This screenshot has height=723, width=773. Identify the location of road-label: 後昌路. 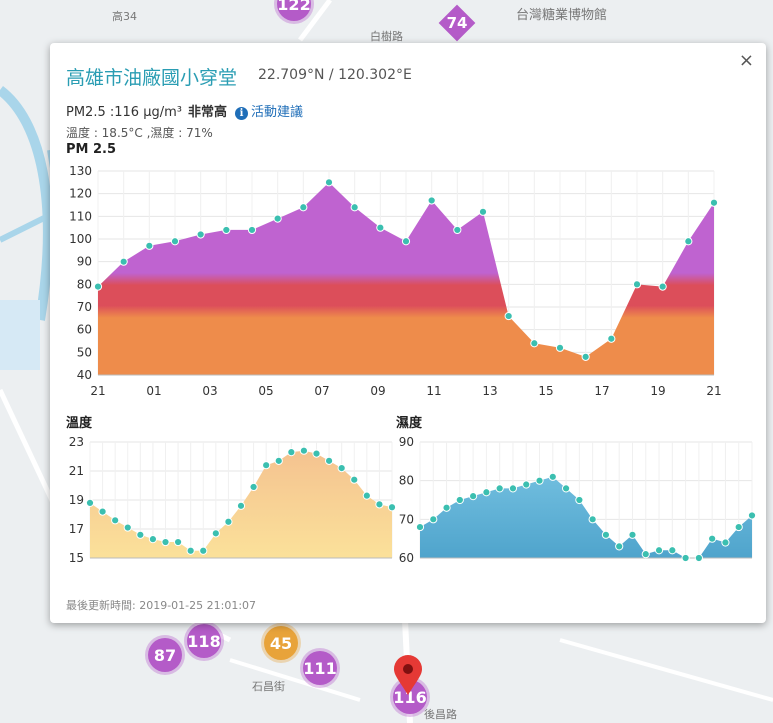
(440, 714).